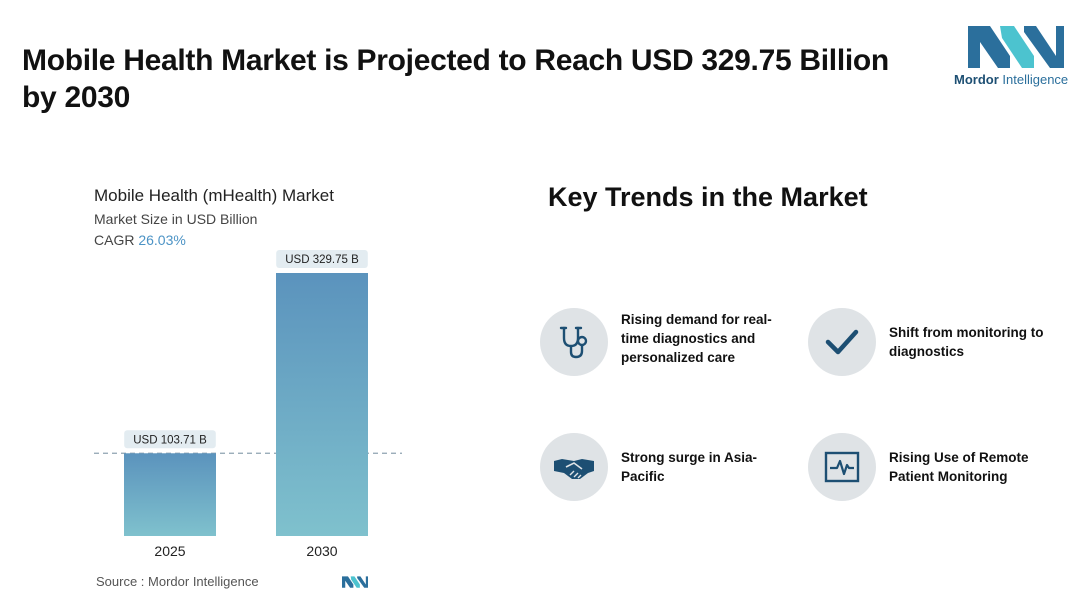 The height and width of the screenshot is (599, 1080). Describe the element at coordinates (169, 551) in the screenshot. I see `x-tick-label: 2025` at that location.